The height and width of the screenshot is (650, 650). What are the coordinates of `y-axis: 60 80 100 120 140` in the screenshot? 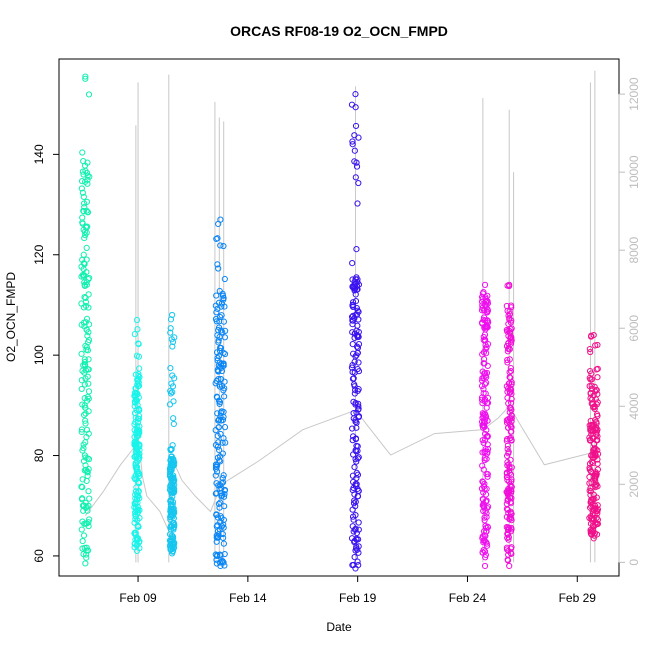 It's located at (46, 353).